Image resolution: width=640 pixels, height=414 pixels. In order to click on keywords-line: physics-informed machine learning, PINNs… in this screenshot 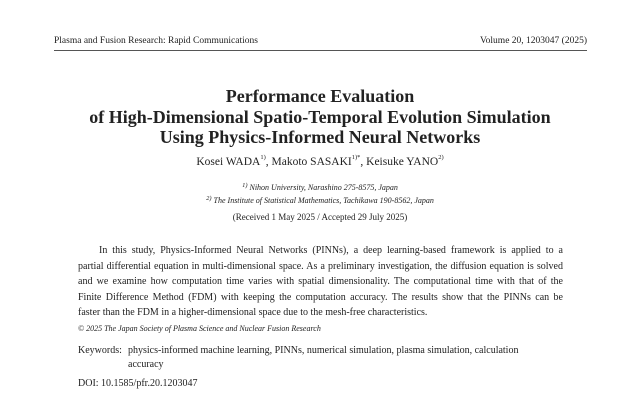, I will do `click(323, 350)`.